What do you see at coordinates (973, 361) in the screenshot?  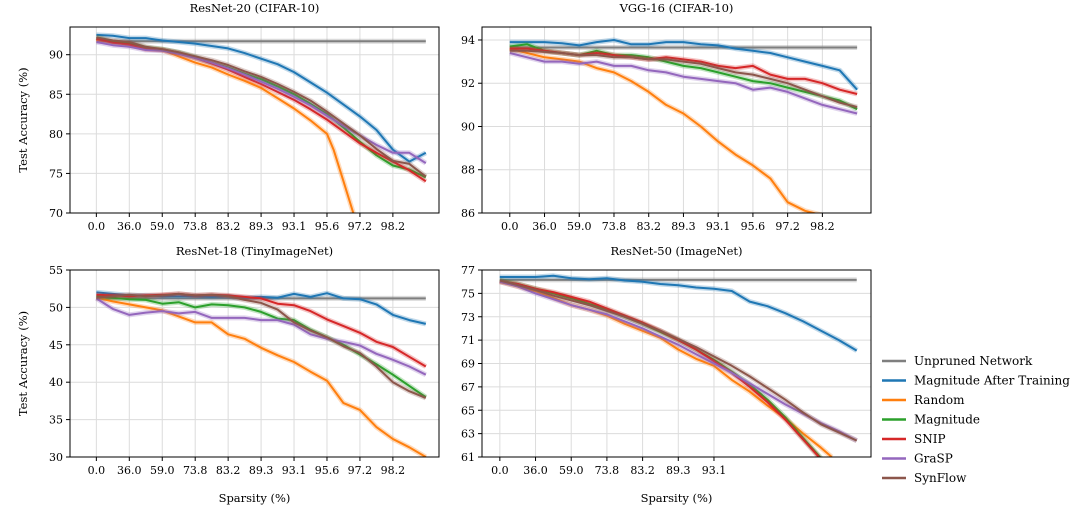 I see `legend-label-unpruned-network: Unpruned Network` at bounding box center [973, 361].